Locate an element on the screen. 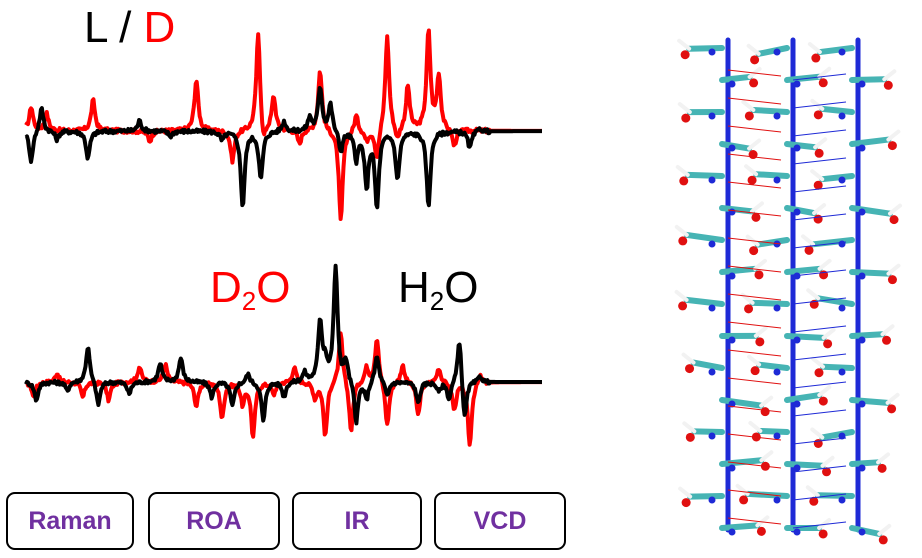 The image size is (922, 558). legend-d: D is located at coordinates (159, 27).